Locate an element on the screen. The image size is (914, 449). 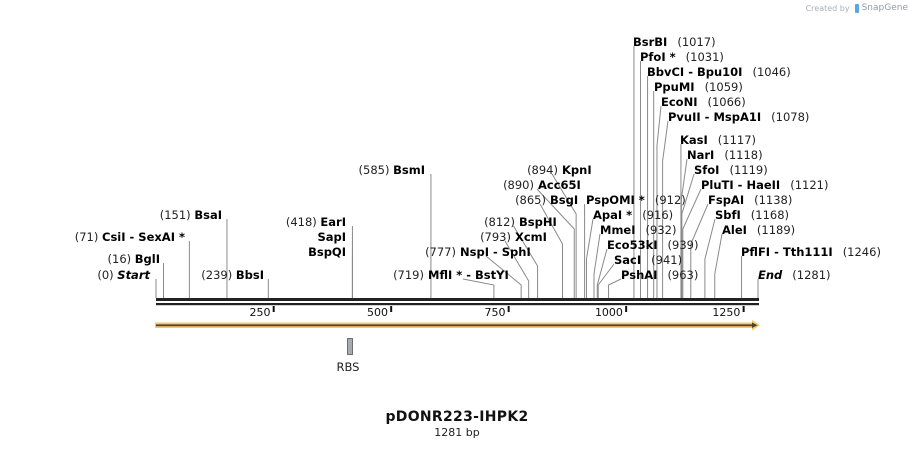
rbs-label: RBS is located at coordinates (348, 367).